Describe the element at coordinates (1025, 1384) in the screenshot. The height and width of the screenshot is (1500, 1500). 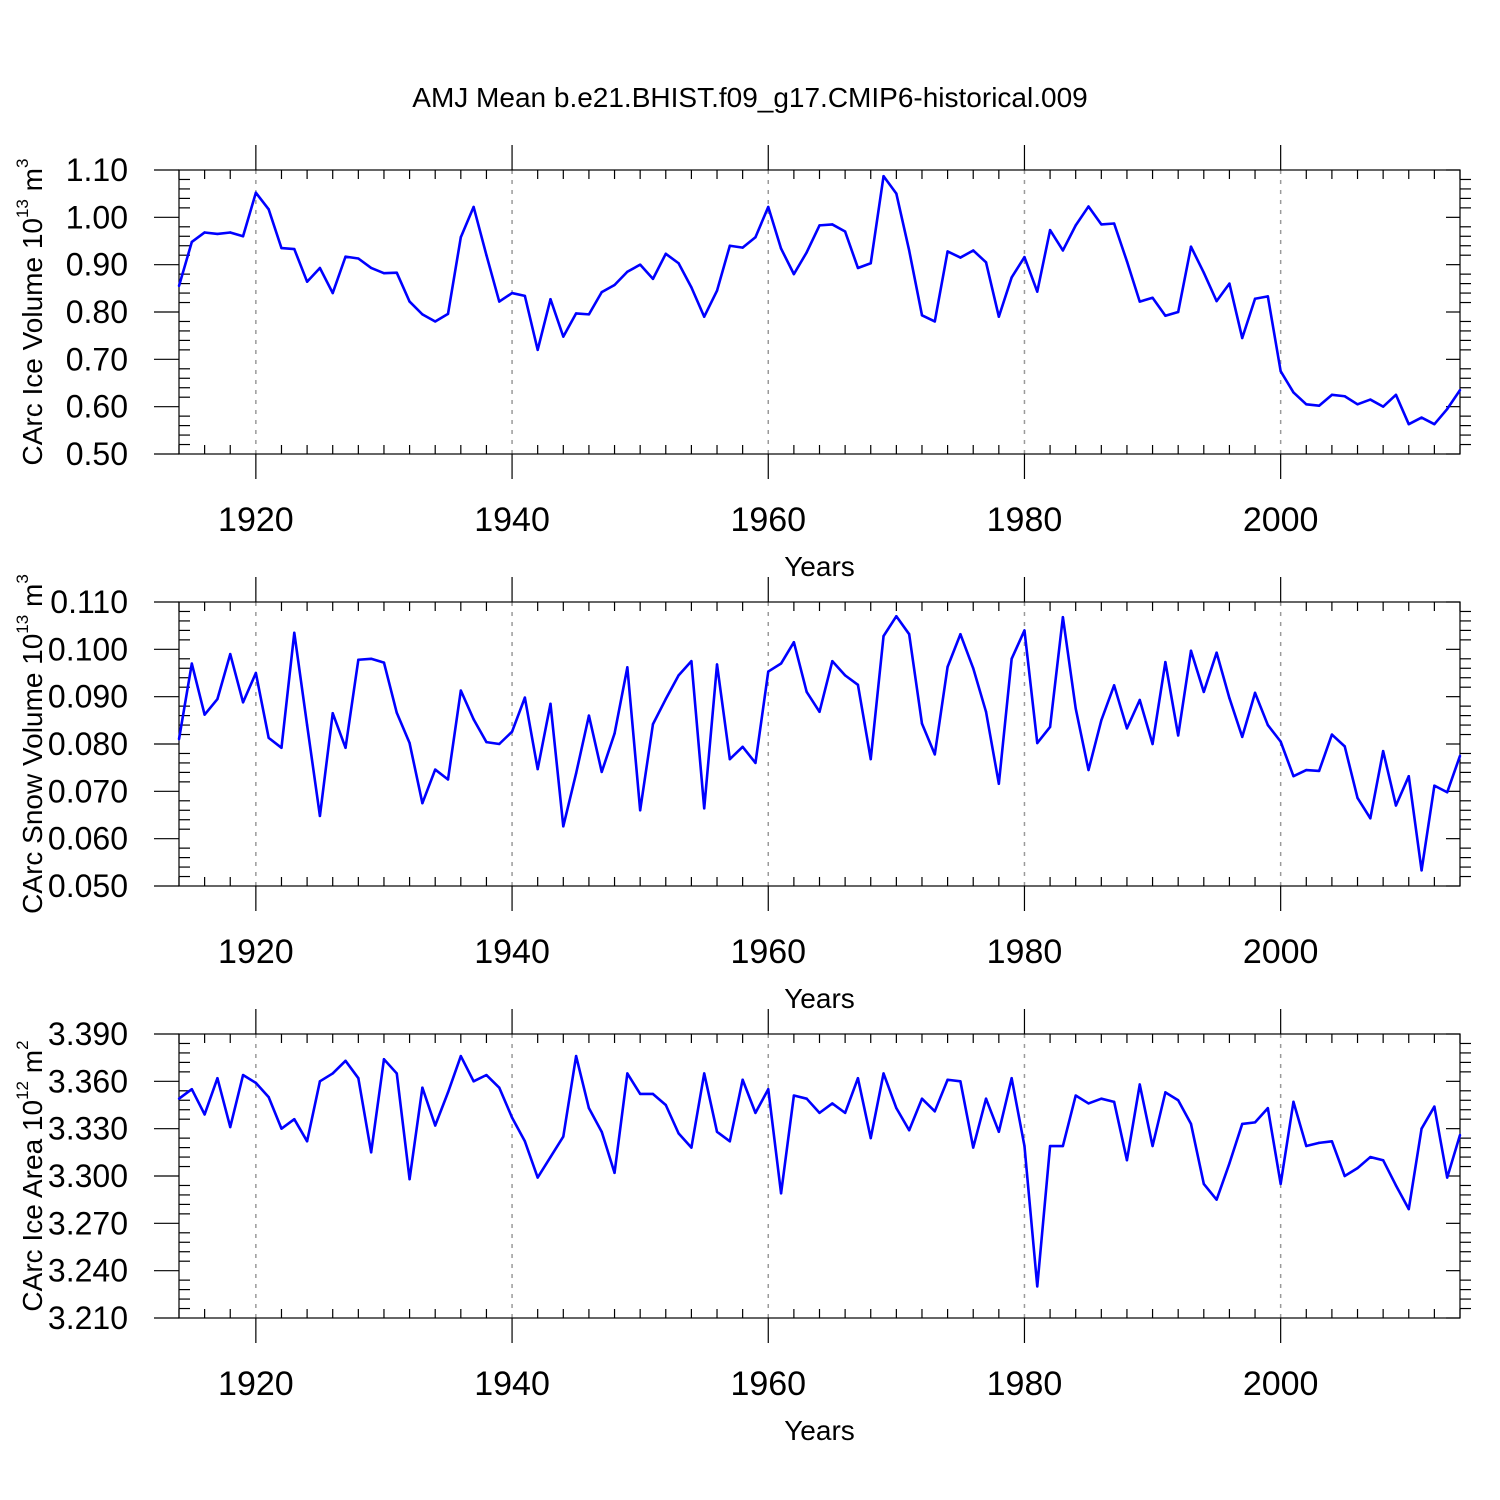
I see `x-tick-label: 1980` at that location.